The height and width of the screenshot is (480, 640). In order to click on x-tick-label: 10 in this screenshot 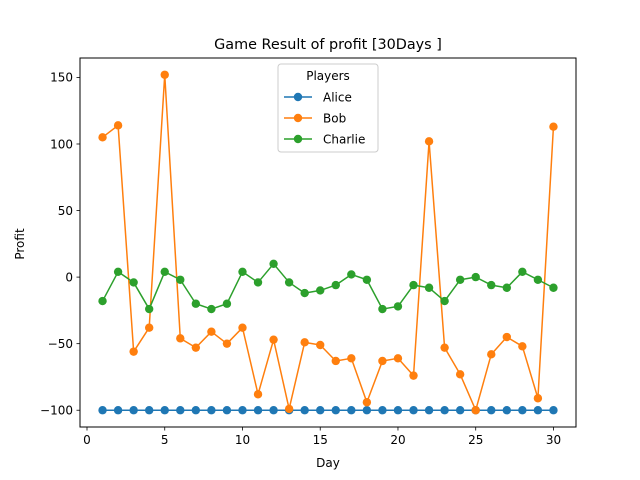, I will do `click(242, 440)`.